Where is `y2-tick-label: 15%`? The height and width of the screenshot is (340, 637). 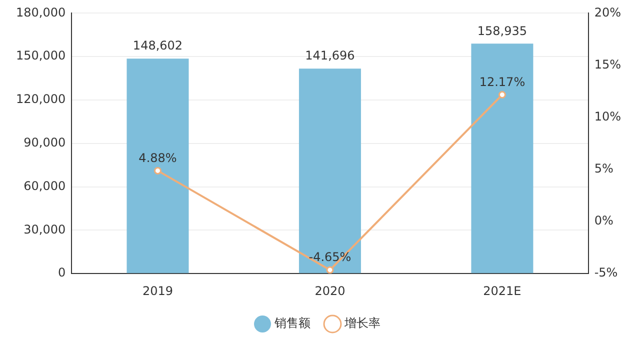 y2-tick-label: 15% is located at coordinates (607, 64).